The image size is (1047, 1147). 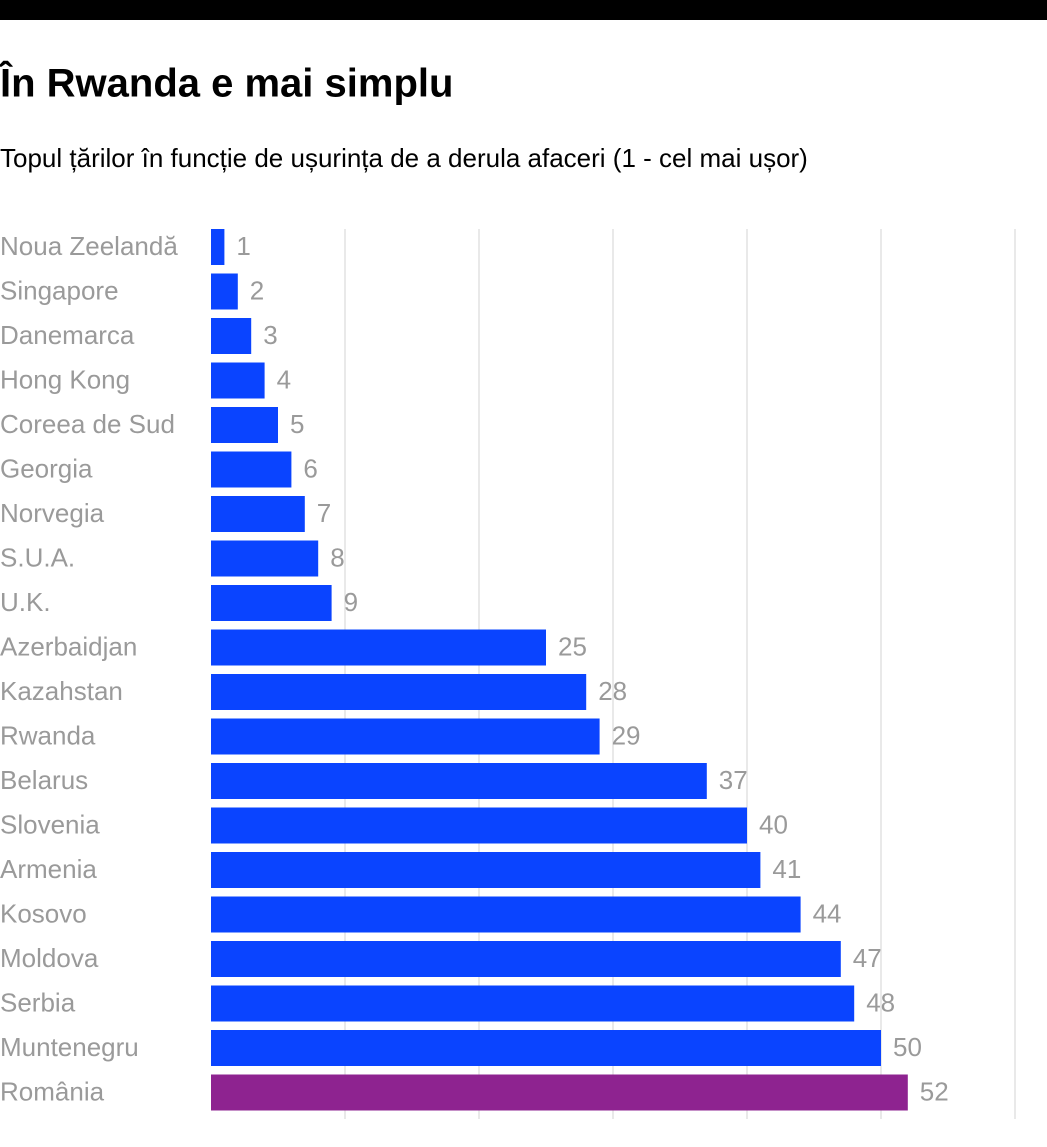 What do you see at coordinates (351, 602) in the screenshot?
I see `value-label: 9` at bounding box center [351, 602].